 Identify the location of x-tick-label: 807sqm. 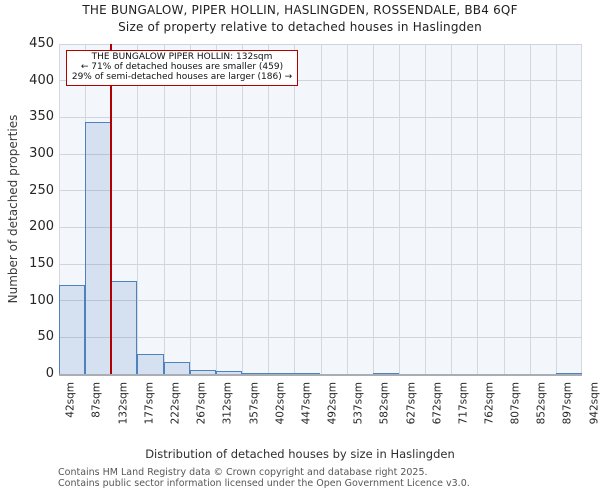
(515, 403).